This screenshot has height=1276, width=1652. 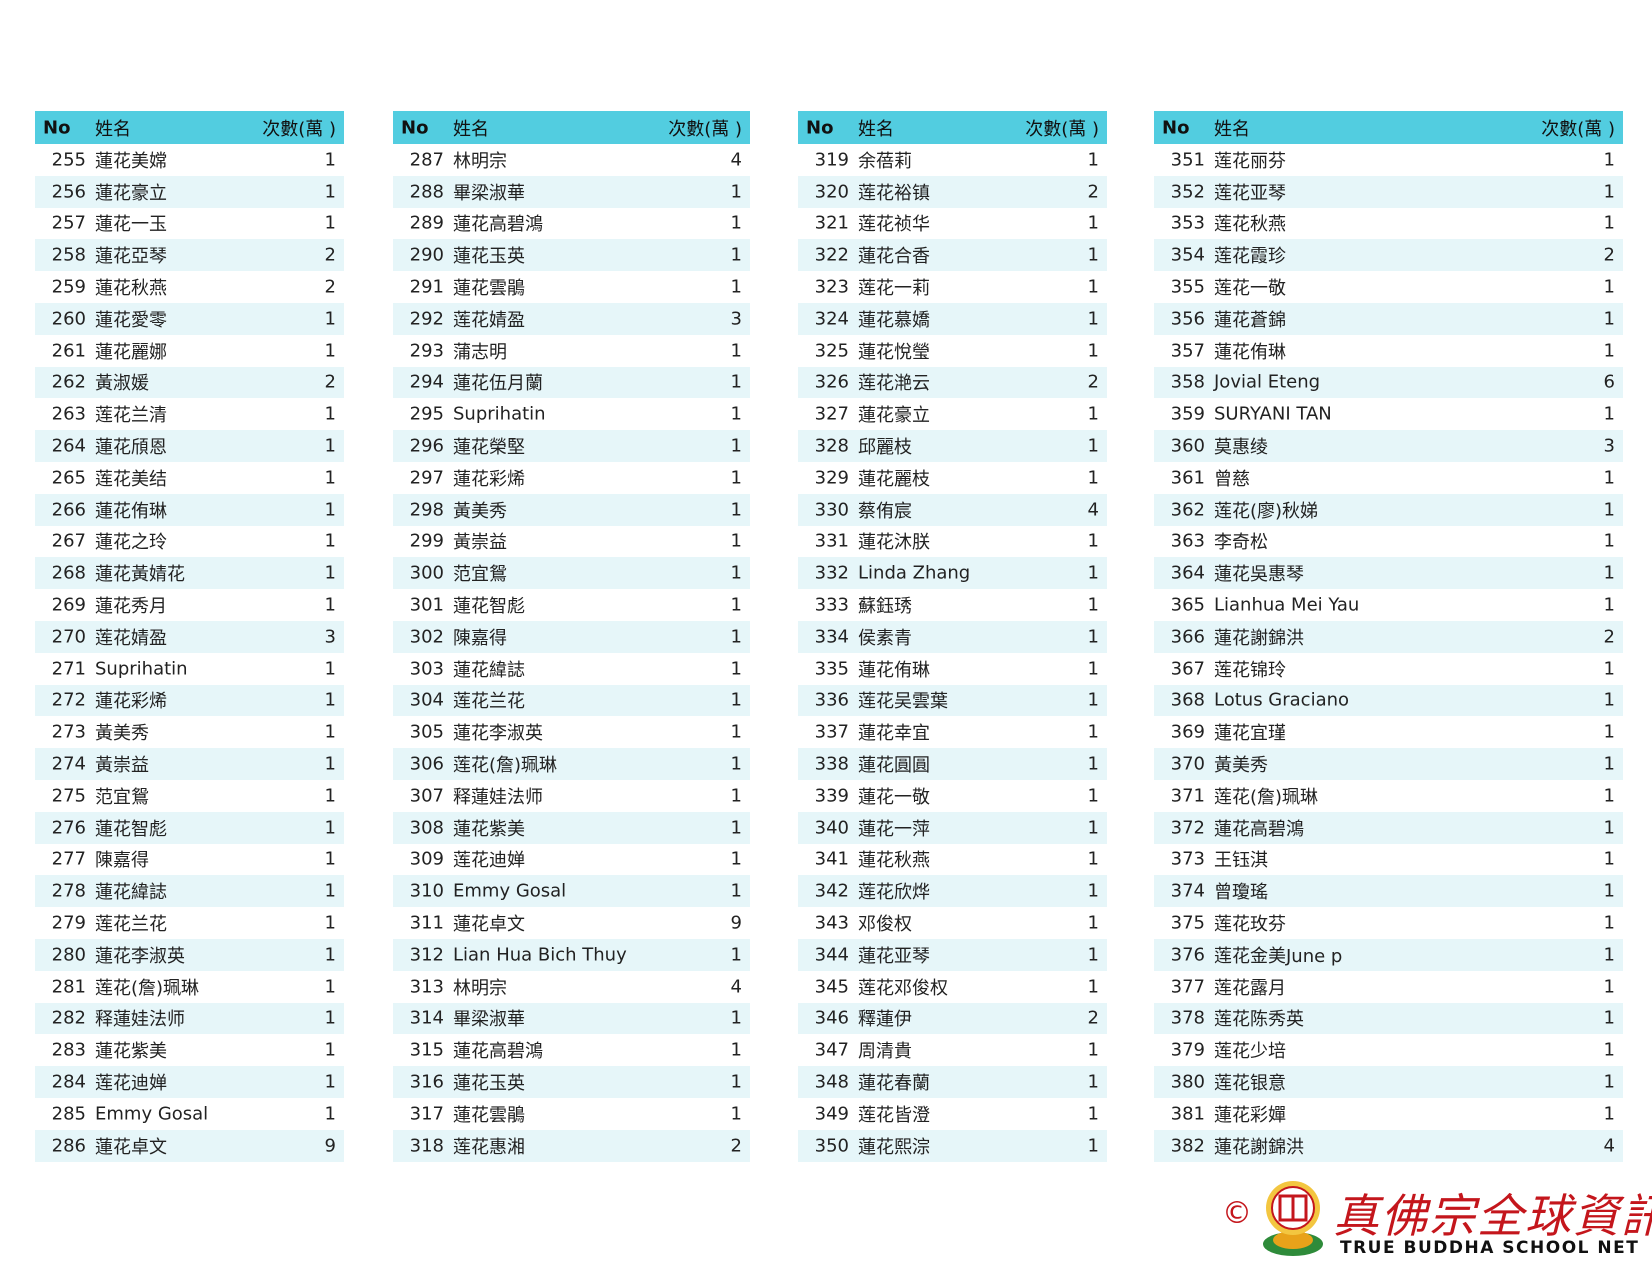 I want to click on row-no: 369, so click(x=1187, y=732).